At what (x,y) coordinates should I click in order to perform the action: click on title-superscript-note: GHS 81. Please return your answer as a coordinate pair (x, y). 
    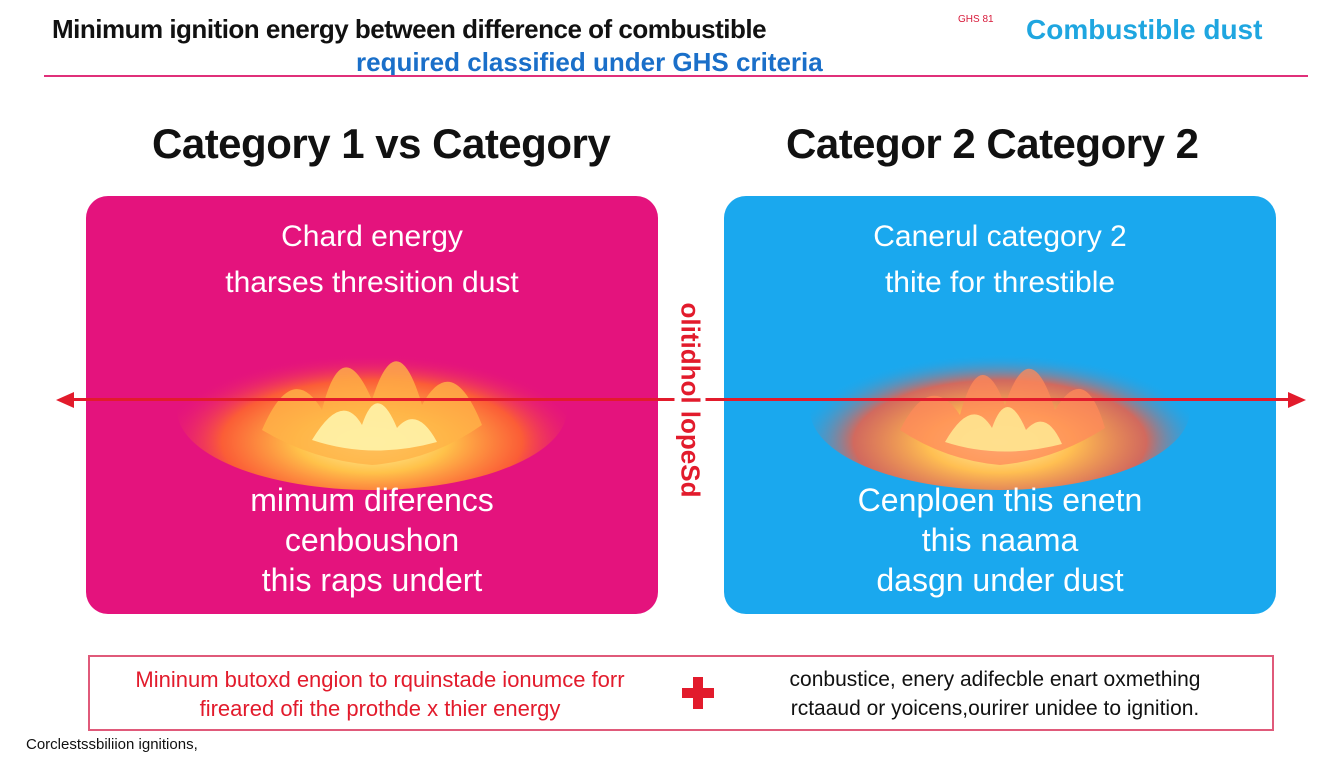
    Looking at the image, I should click on (976, 19).